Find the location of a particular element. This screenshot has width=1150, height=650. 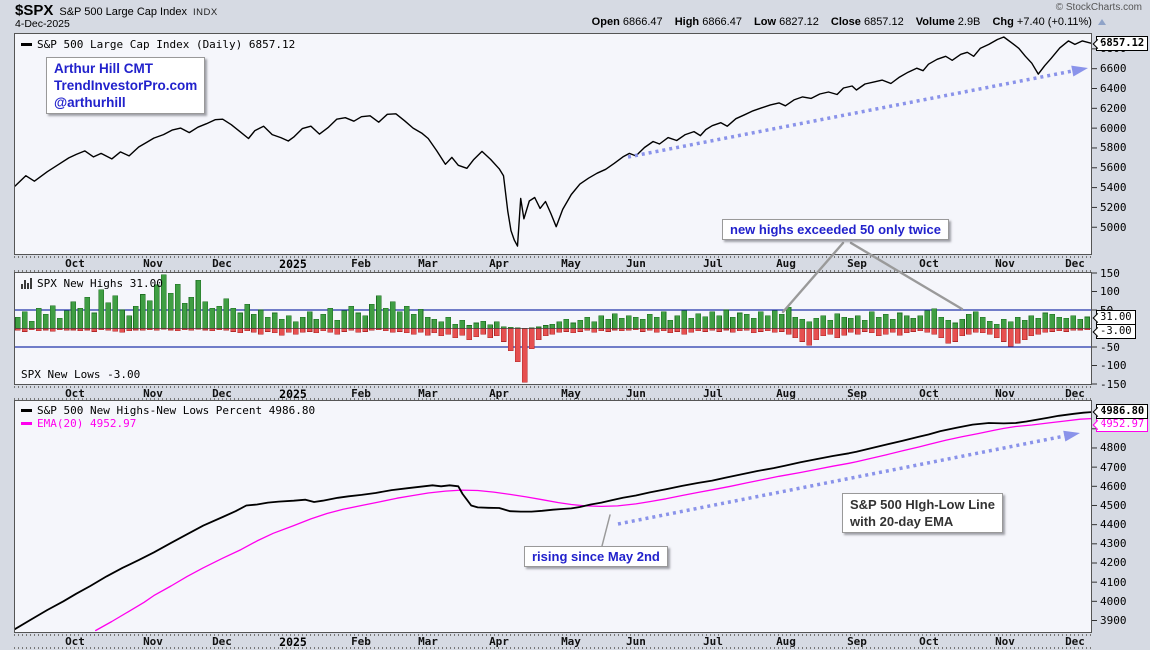

high-value: 6866.47 is located at coordinates (722, 22).